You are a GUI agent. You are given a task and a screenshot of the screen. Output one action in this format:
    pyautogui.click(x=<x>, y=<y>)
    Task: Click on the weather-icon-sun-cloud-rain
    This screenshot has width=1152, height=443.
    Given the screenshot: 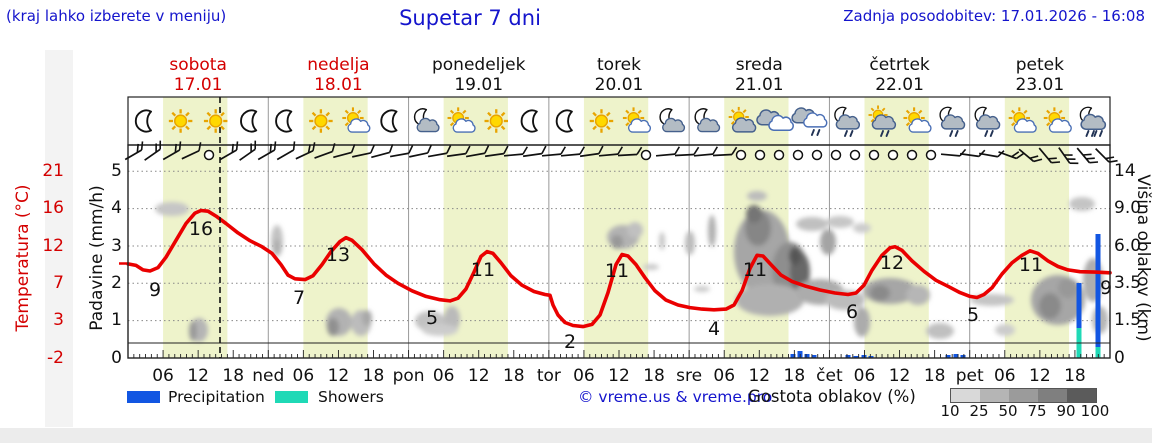 What is the action you would take?
    pyautogui.click(x=882, y=121)
    